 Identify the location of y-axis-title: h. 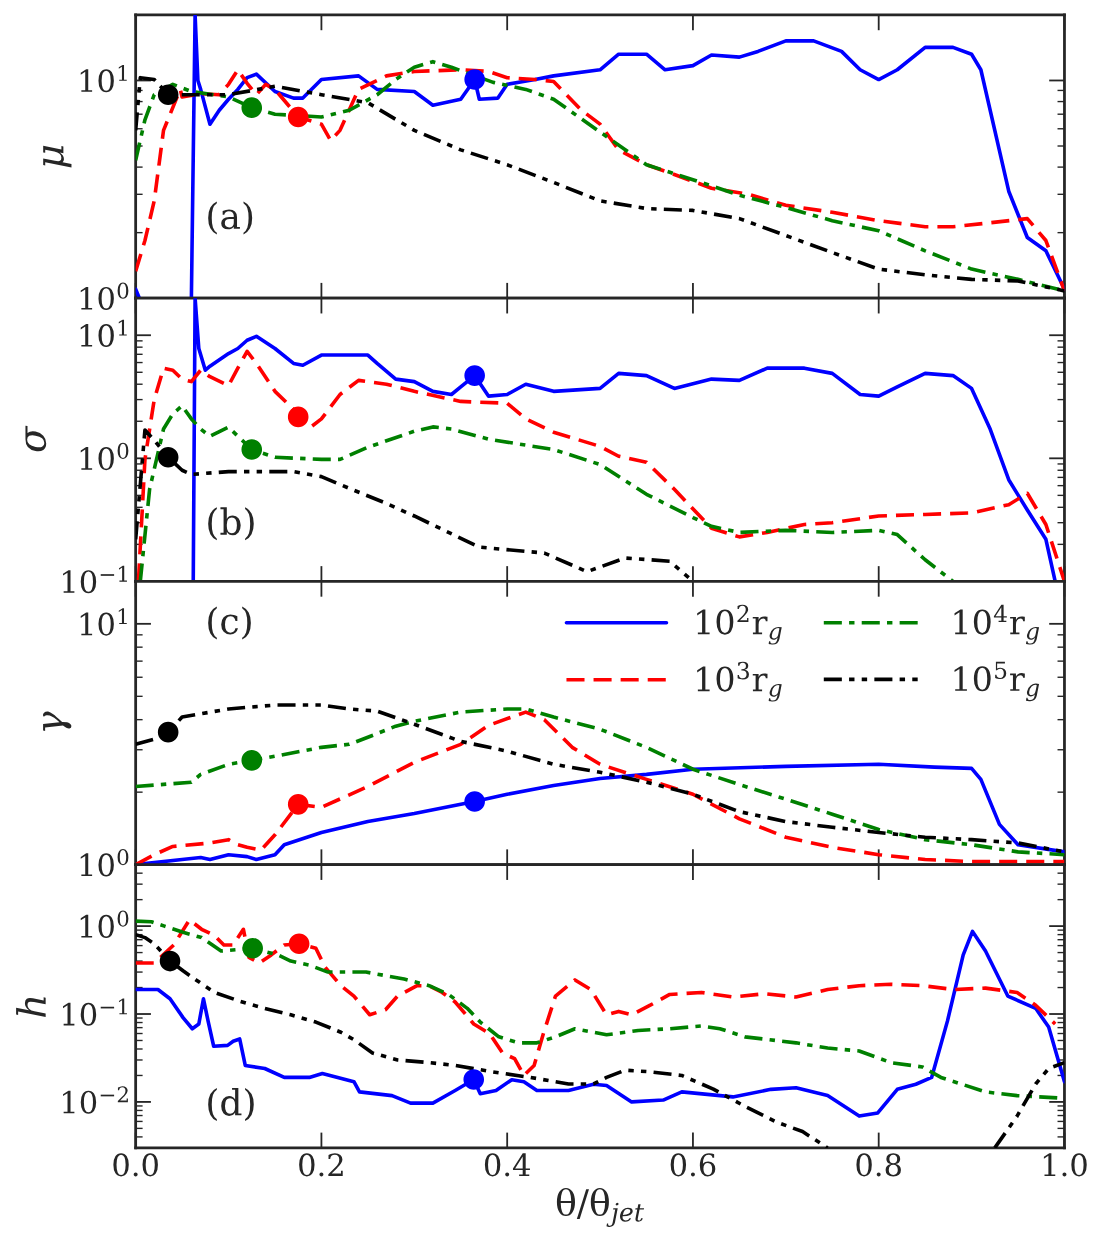
(31, 1007).